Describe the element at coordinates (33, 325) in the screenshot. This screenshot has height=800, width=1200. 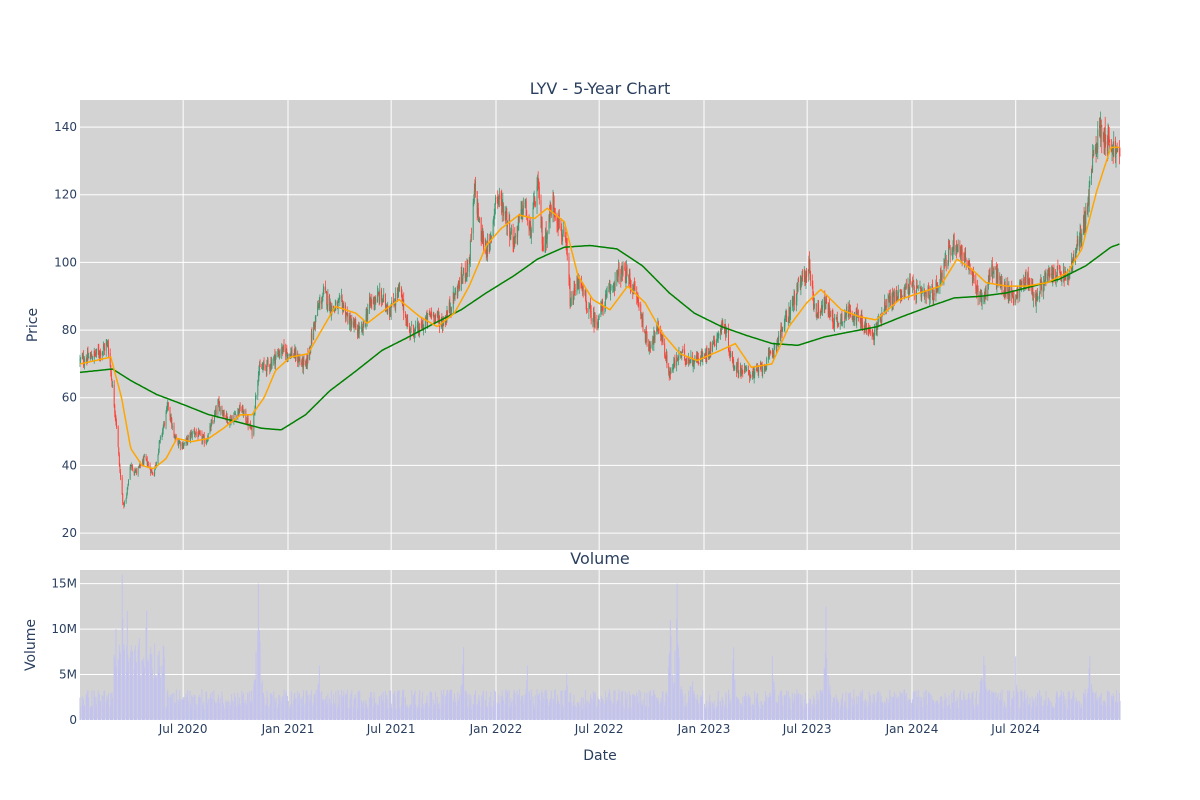
I see `price-y-axis-title: Price` at that location.